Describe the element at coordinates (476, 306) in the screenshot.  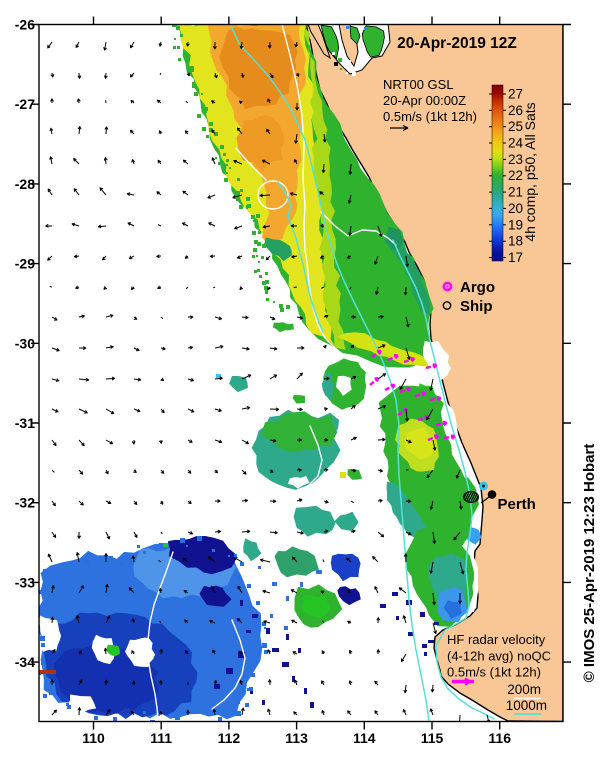
I see `svg-text: Ship` at that location.